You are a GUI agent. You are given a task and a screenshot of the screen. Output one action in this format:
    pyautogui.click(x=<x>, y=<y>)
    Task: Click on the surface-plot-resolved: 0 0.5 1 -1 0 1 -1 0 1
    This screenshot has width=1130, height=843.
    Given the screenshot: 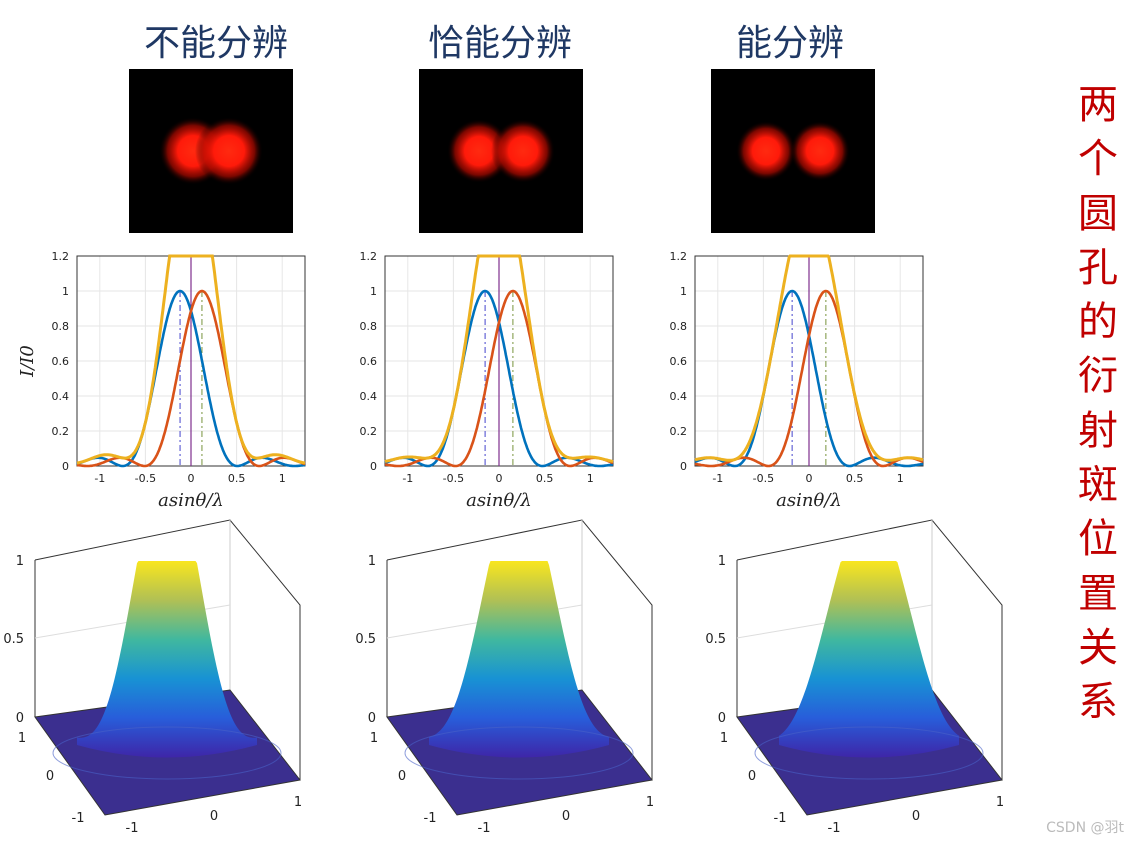 What is the action you would take?
    pyautogui.click(x=854, y=677)
    